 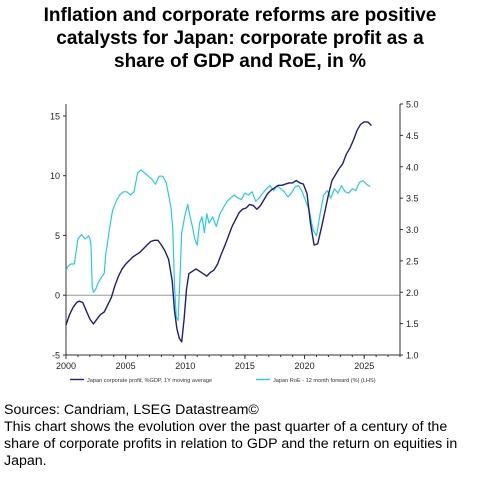 I want to click on left-tick-label: 10, so click(x=55, y=176).